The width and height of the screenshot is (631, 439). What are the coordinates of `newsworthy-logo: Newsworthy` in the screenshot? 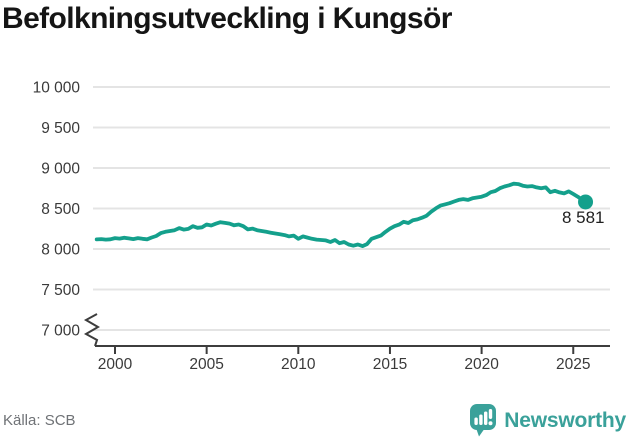 It's located at (547, 420).